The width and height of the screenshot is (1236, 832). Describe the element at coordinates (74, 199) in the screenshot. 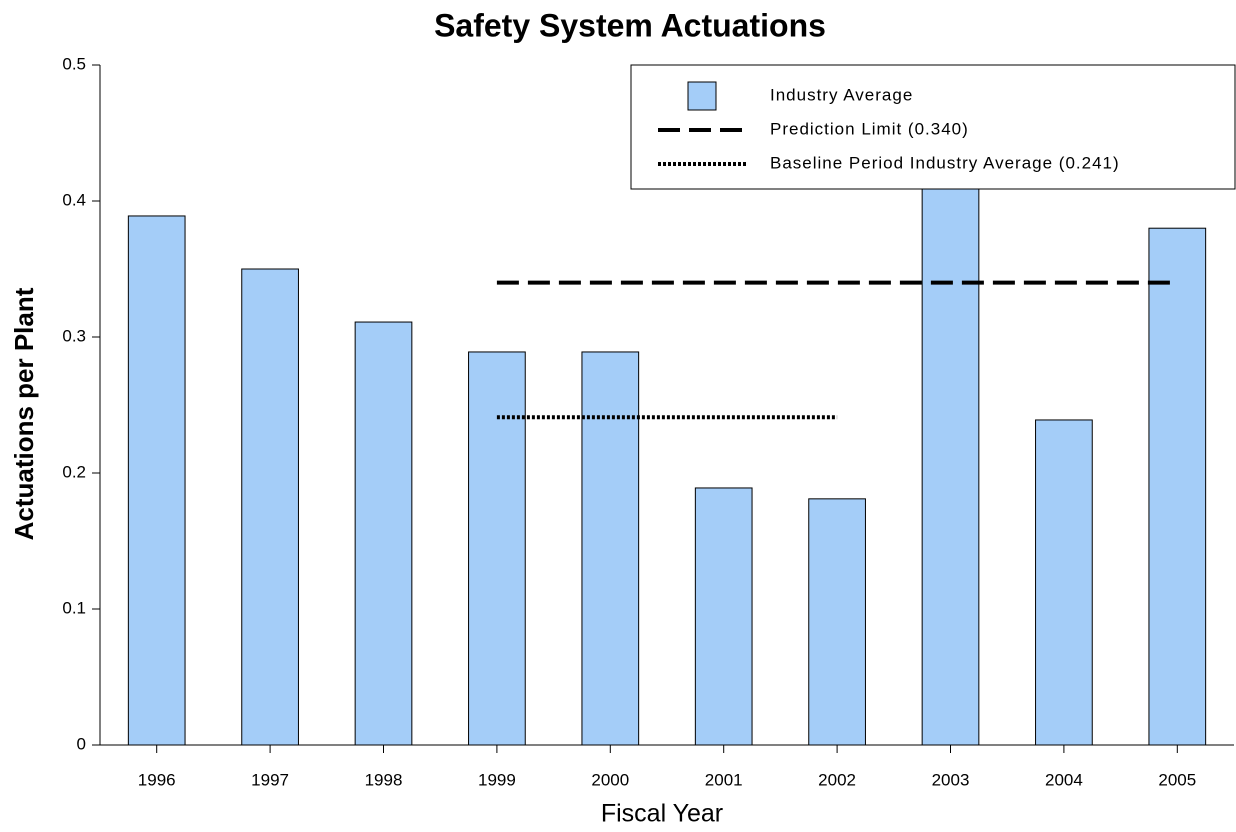

I see `y-tick-label: 0.4` at that location.